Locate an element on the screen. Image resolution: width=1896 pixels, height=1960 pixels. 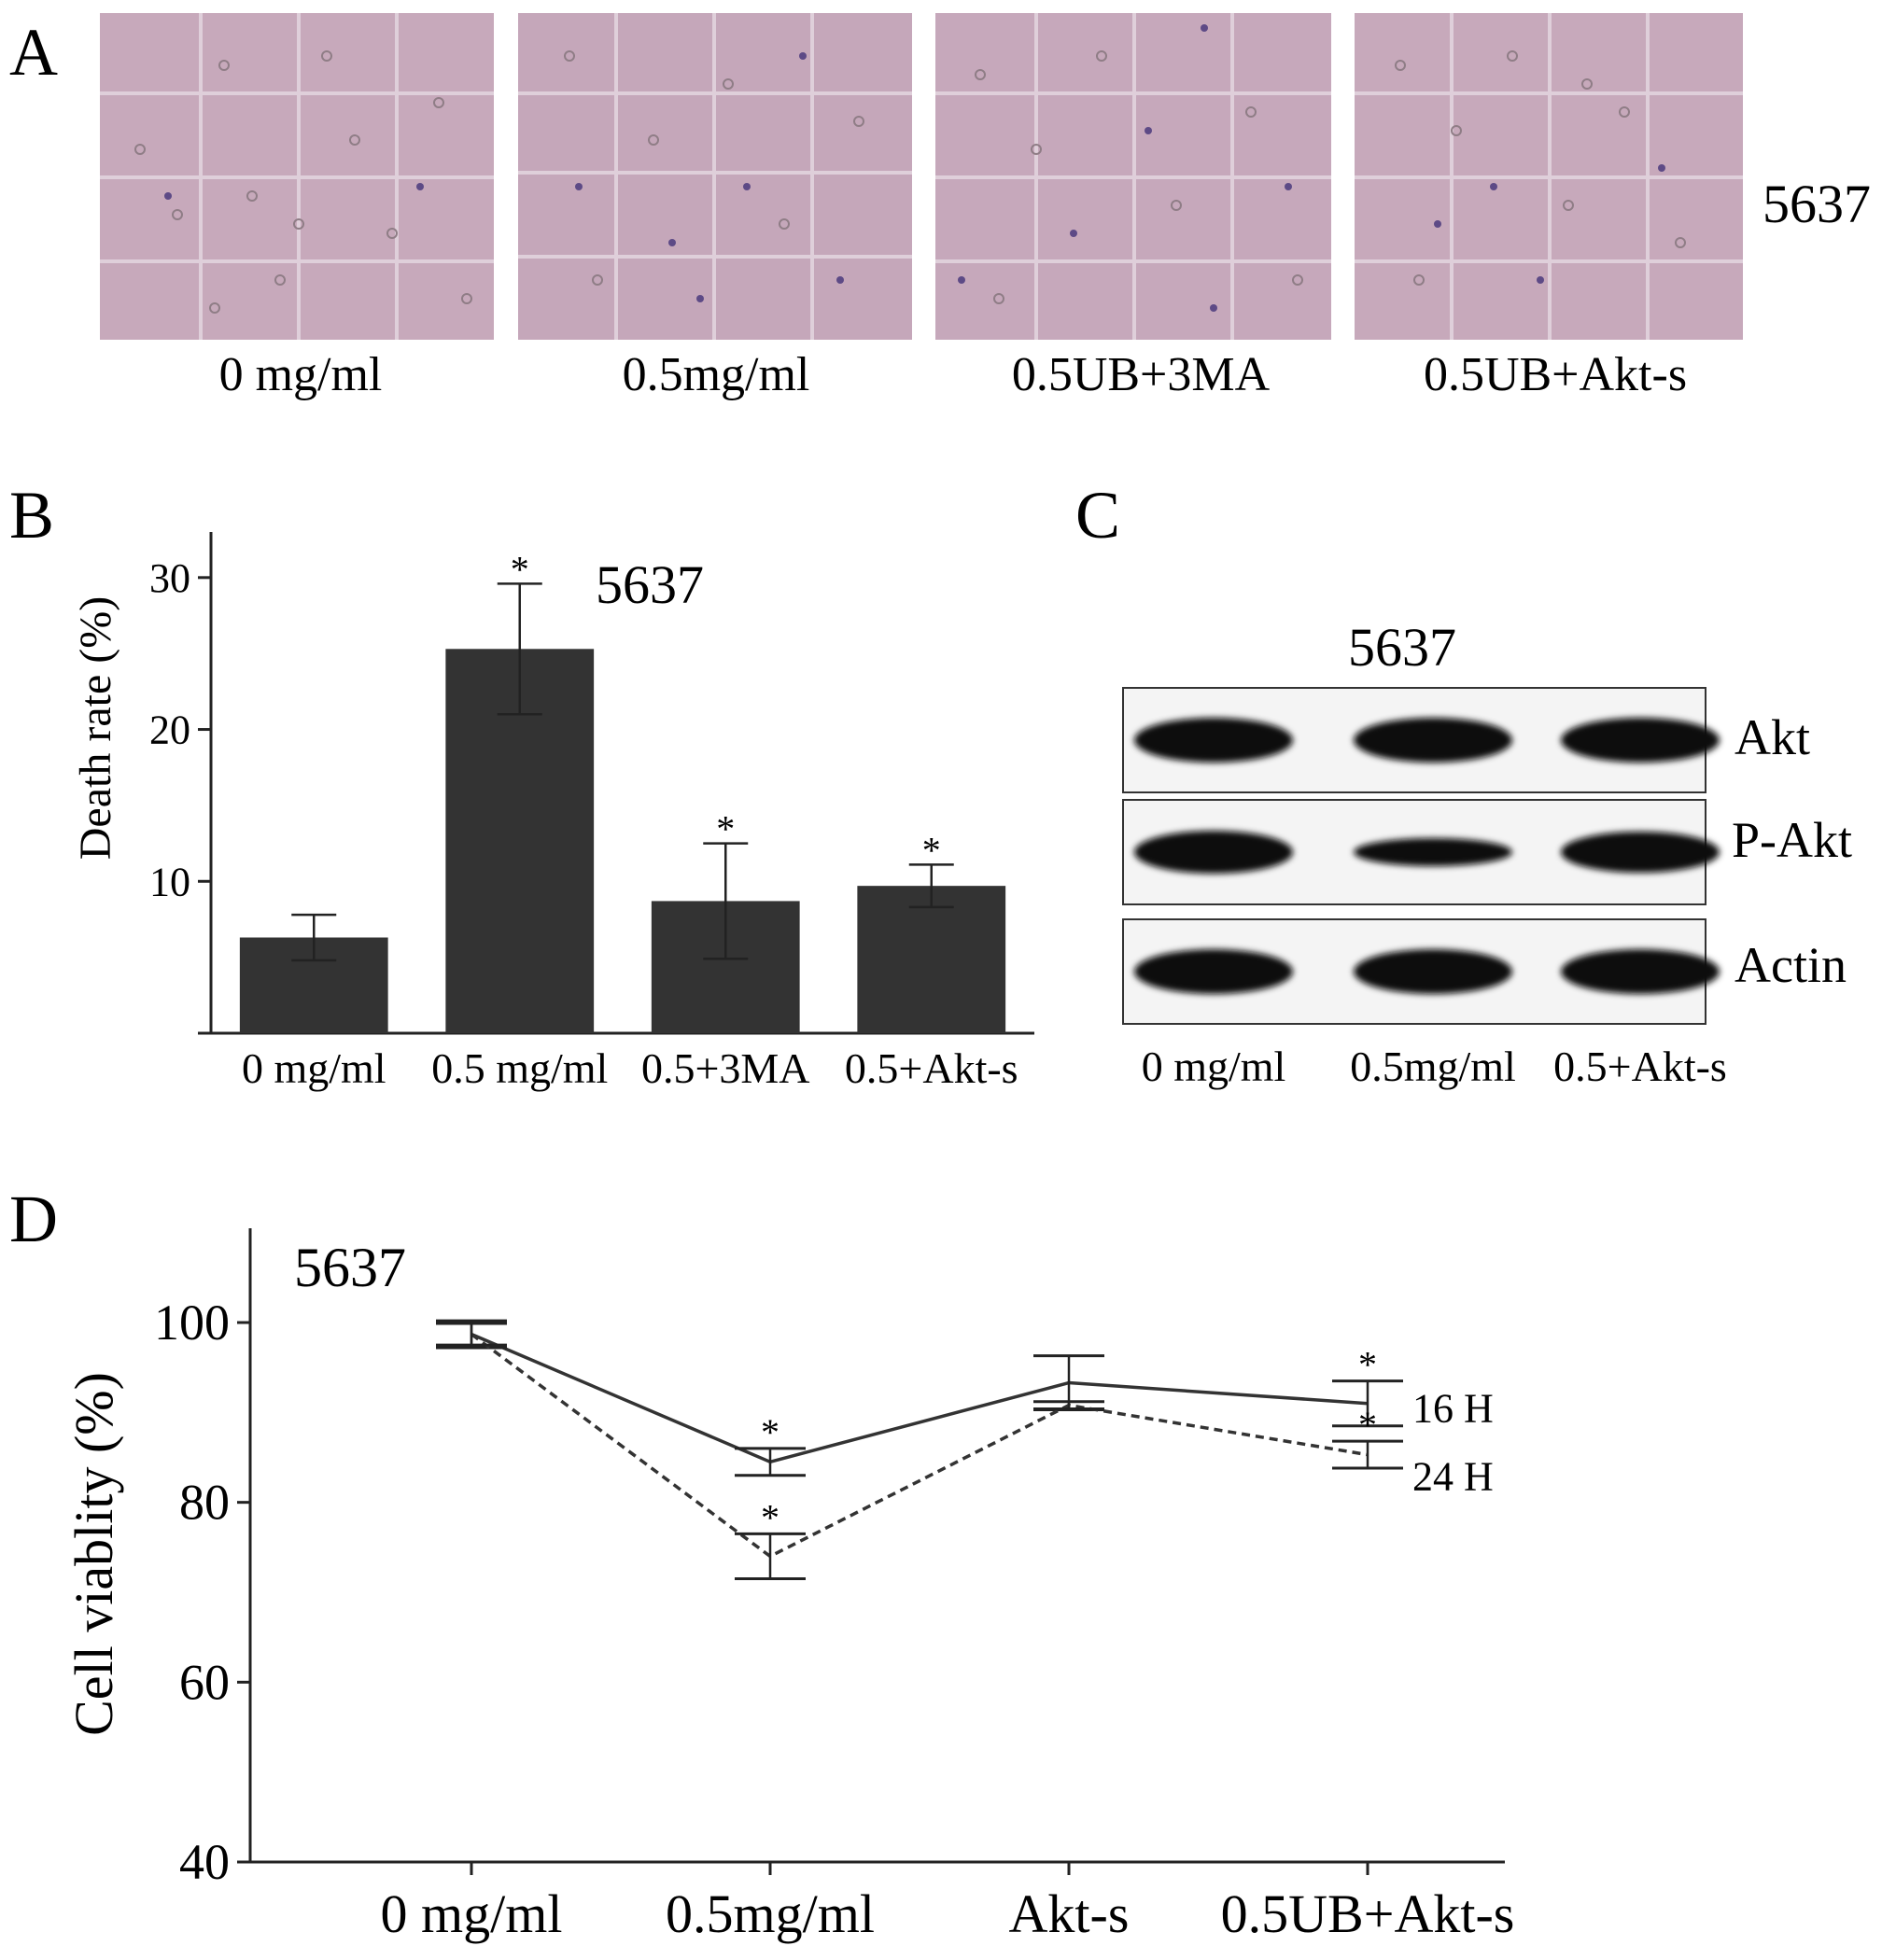
panel-a-image-label-1: 0.5mg/ml is located at coordinates (716, 374).